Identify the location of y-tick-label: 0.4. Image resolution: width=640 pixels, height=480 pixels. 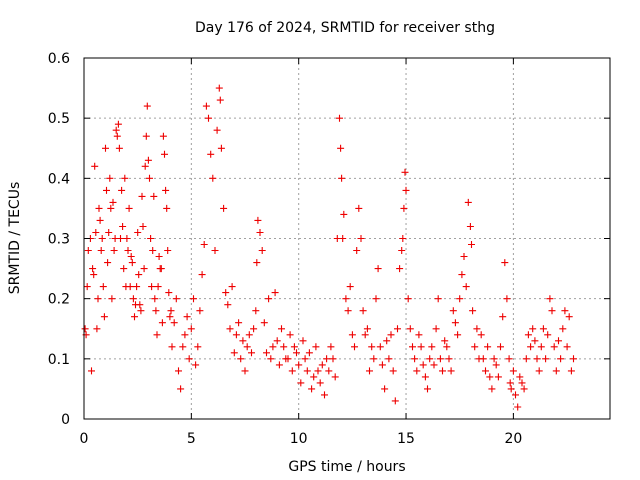
(59, 179).